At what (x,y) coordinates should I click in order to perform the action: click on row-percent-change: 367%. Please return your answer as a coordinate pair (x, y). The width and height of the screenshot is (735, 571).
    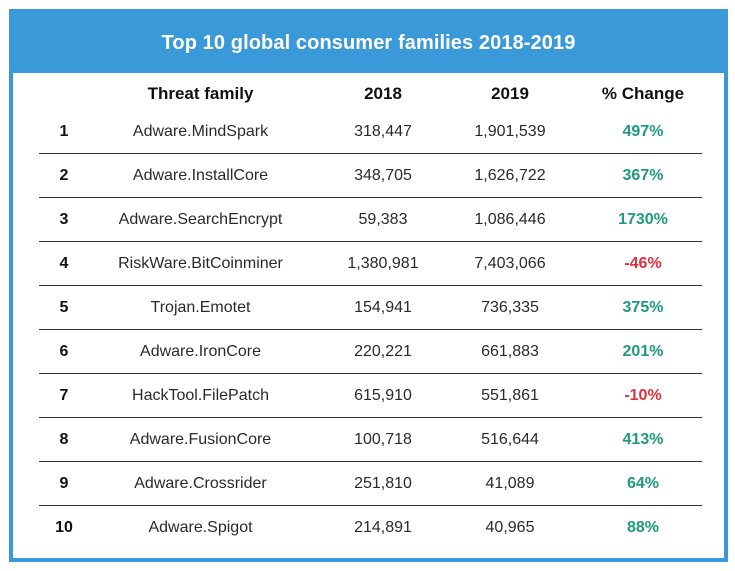
    Looking at the image, I should click on (643, 175).